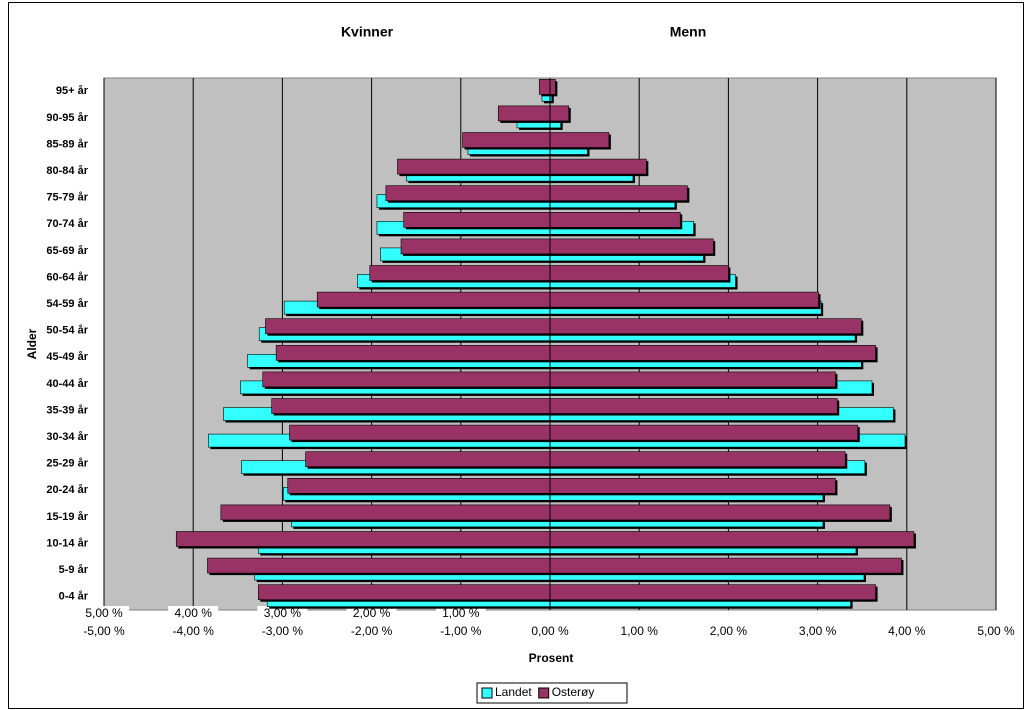  Describe the element at coordinates (67, 251) in the screenshot. I see `y-tick-label: 65-69 år` at that location.